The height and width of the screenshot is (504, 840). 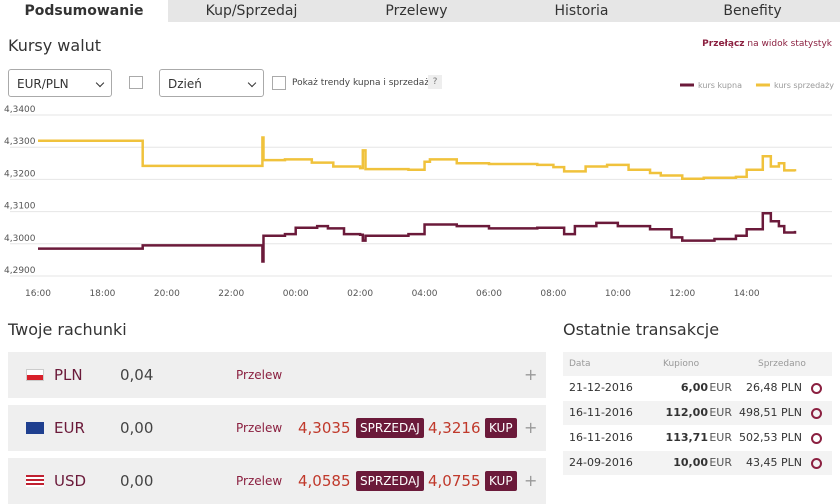 I want to click on x-tick-label: 06:00, so click(x=489, y=294).